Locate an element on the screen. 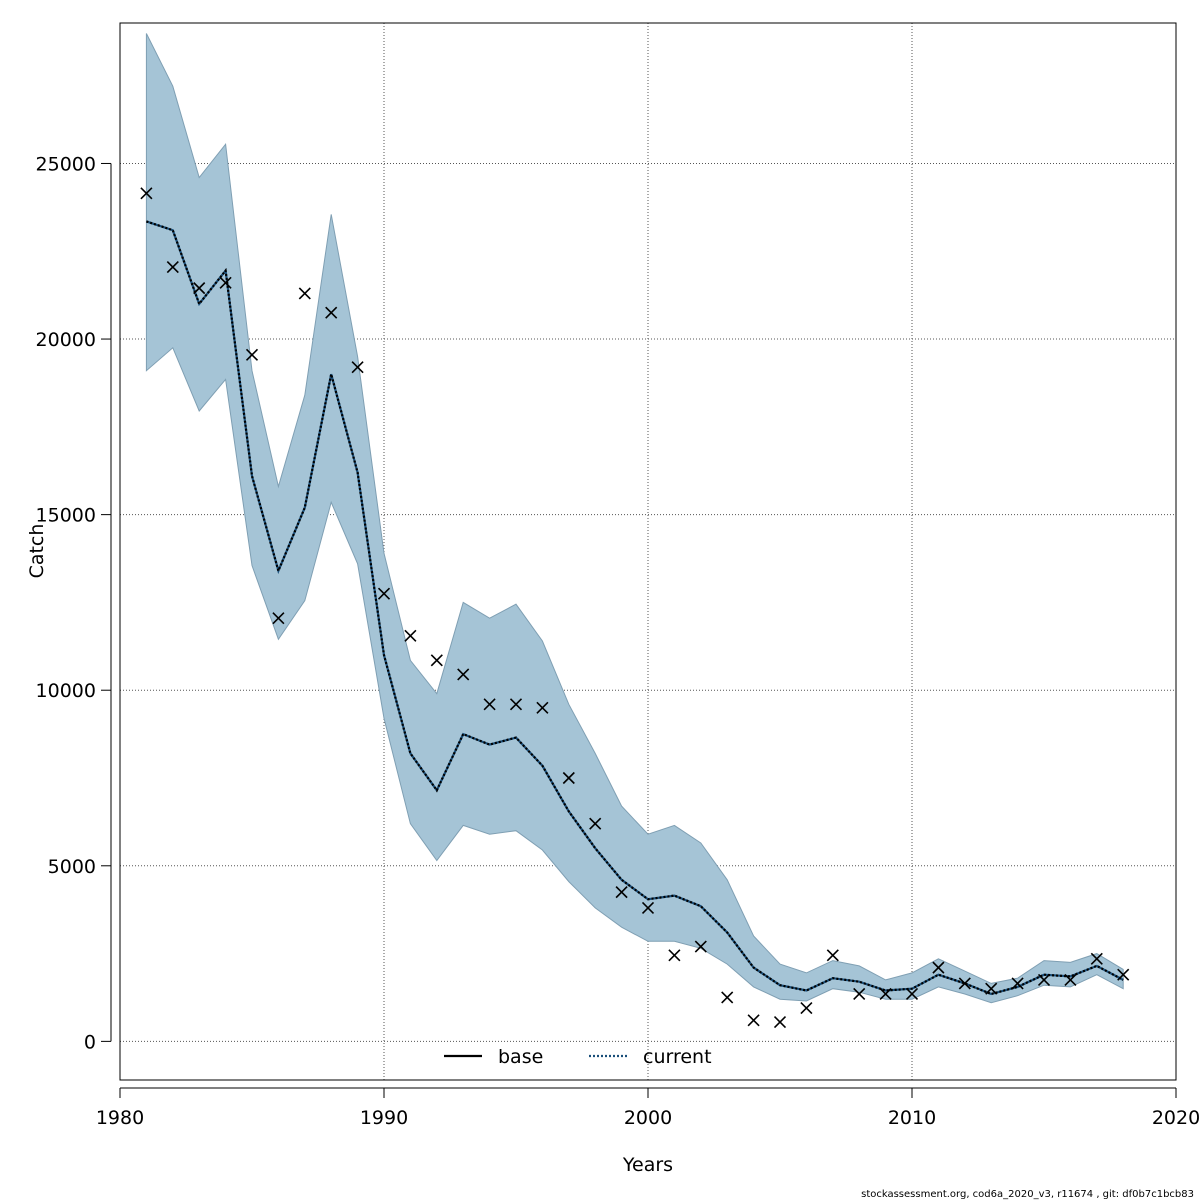 This screenshot has height=1200, width=1200. legend: base current is located at coordinates (578, 1057).